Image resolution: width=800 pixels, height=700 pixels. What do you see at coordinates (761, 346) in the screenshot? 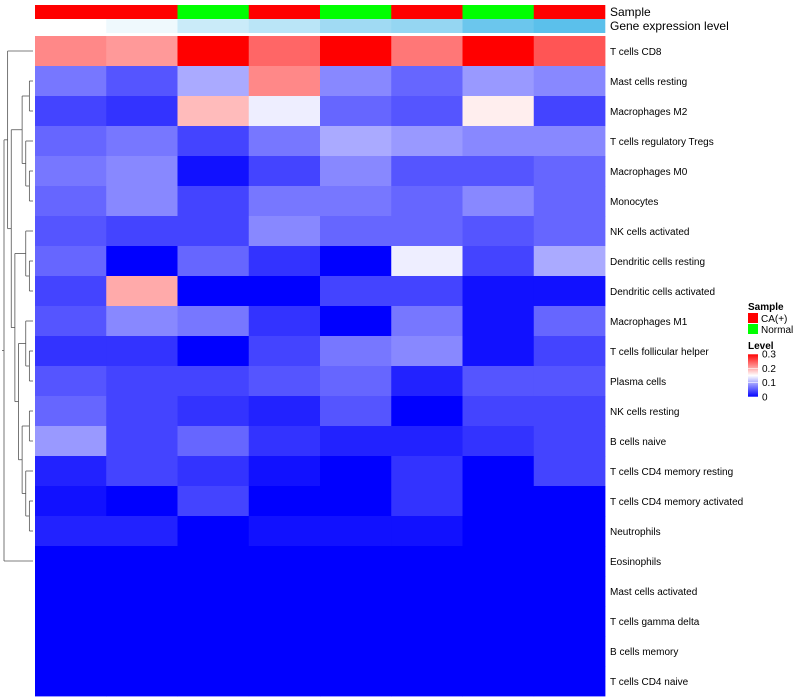
I see `legend-level-title: Level` at bounding box center [761, 346].